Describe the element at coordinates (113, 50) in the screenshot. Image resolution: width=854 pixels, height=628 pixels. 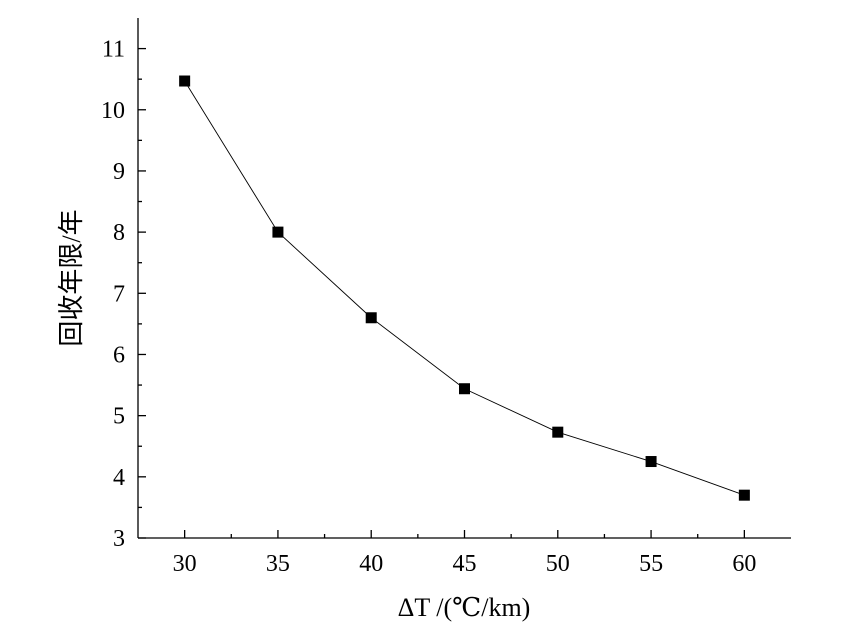
I see `y-tick-label: 11` at that location.